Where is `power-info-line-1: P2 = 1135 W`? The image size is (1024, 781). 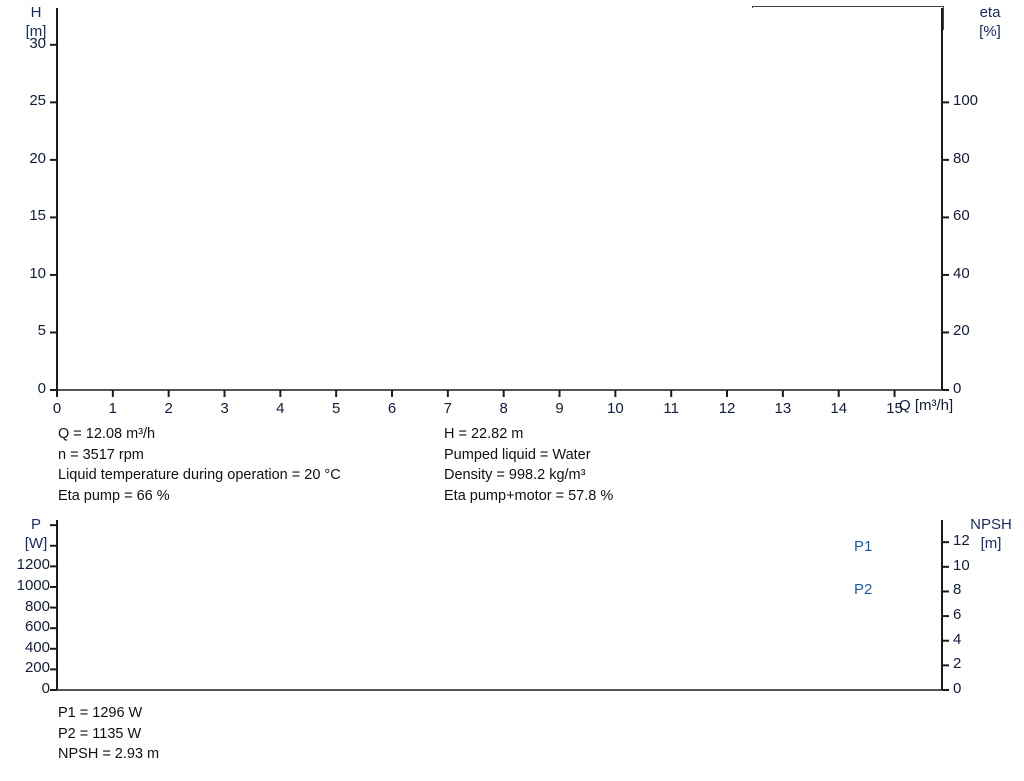
power-info-line-1: P2 = 1135 W is located at coordinates (100, 733).